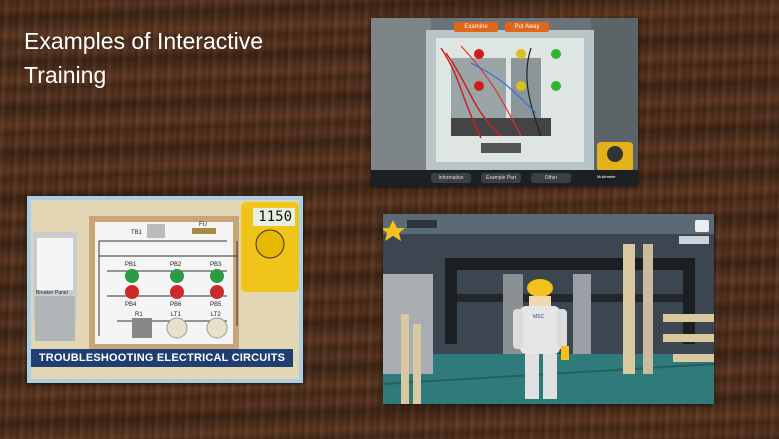 Image resolution: width=779 pixels, height=439 pixels. What do you see at coordinates (476, 27) in the screenshot?
I see `examine-button: Examine` at bounding box center [476, 27].